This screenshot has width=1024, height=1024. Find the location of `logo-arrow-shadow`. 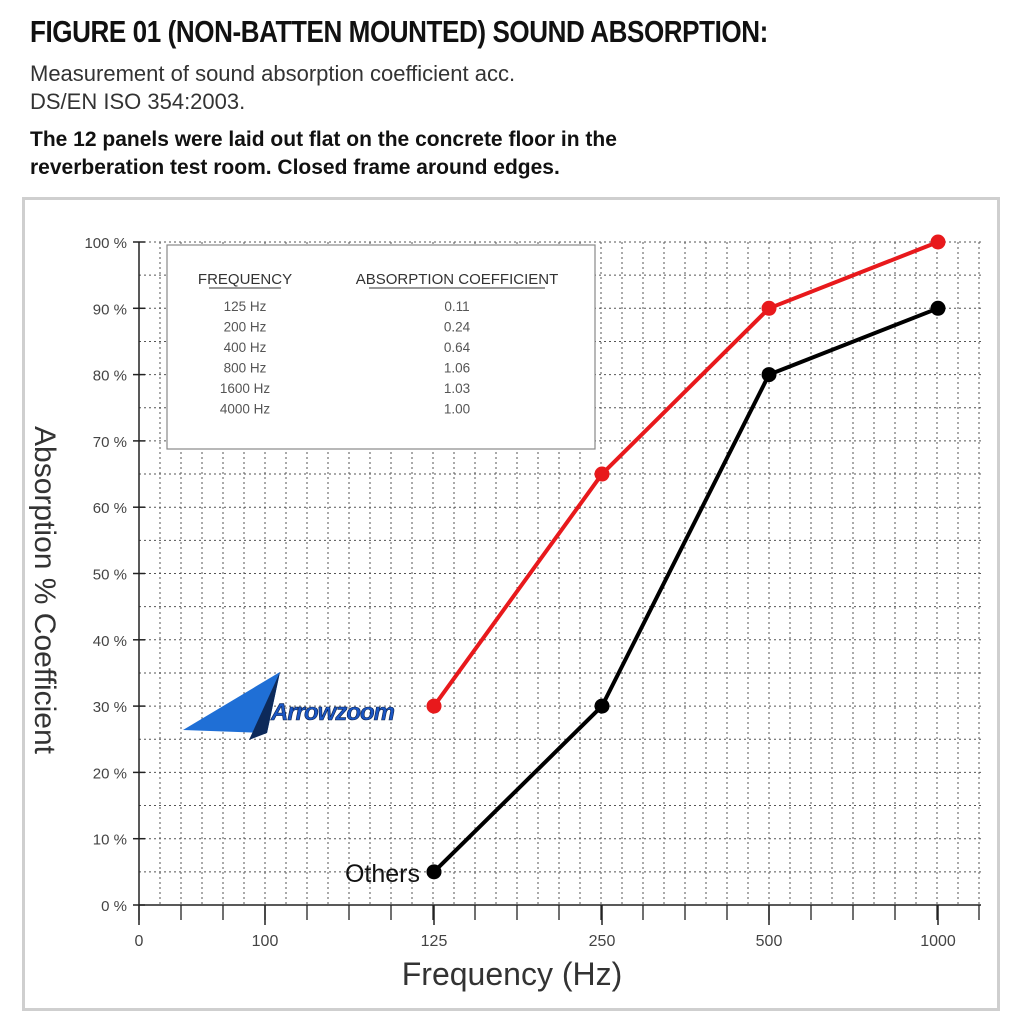

logo-arrow-shadow is located at coordinates (264, 706).